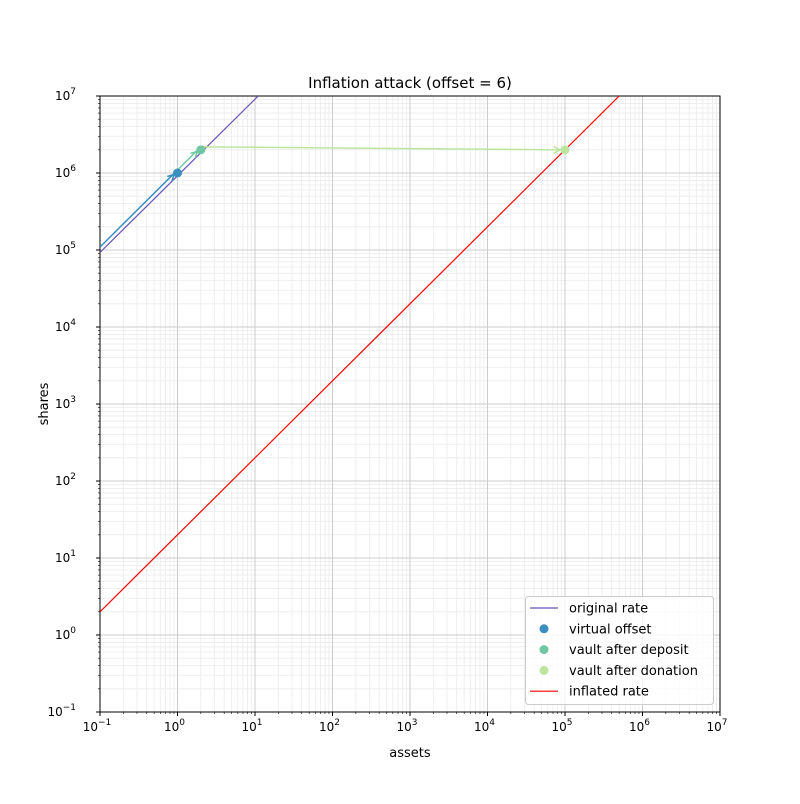 This screenshot has width=800, height=804. I want to click on y-tick-label: 10⁰, so click(65, 634).